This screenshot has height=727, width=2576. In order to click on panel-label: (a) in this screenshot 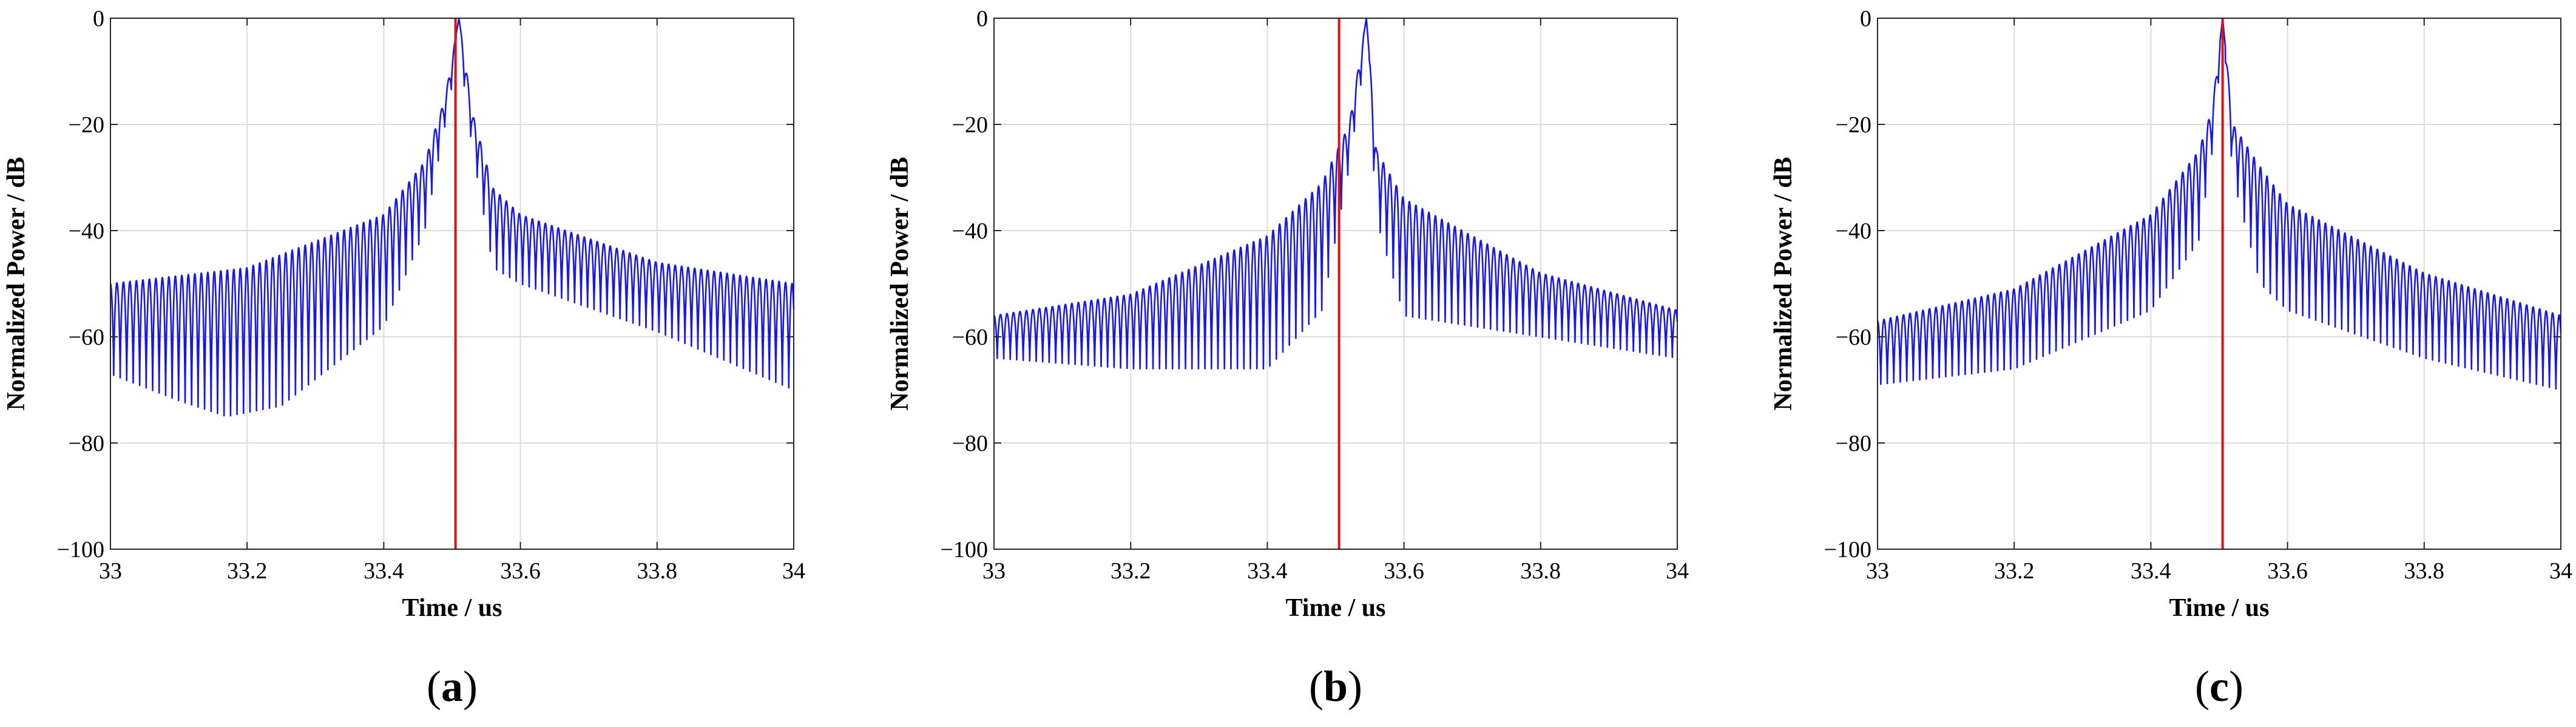, I will do `click(452, 687)`.